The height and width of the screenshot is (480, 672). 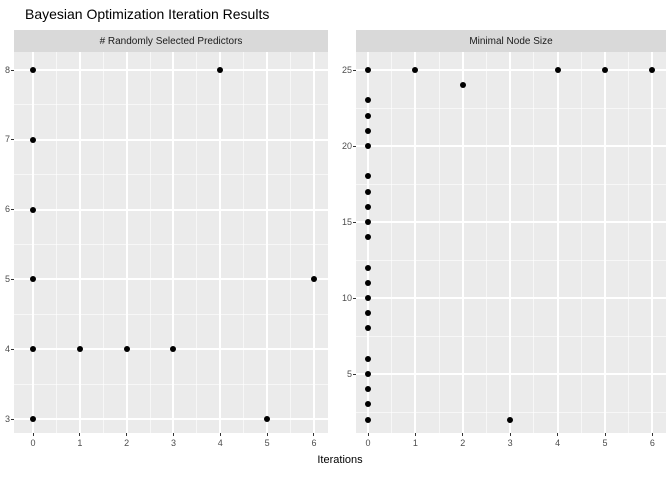 What do you see at coordinates (147, 14) in the screenshot?
I see `plot-title: Bayesian Optimization Iteration Results` at bounding box center [147, 14].